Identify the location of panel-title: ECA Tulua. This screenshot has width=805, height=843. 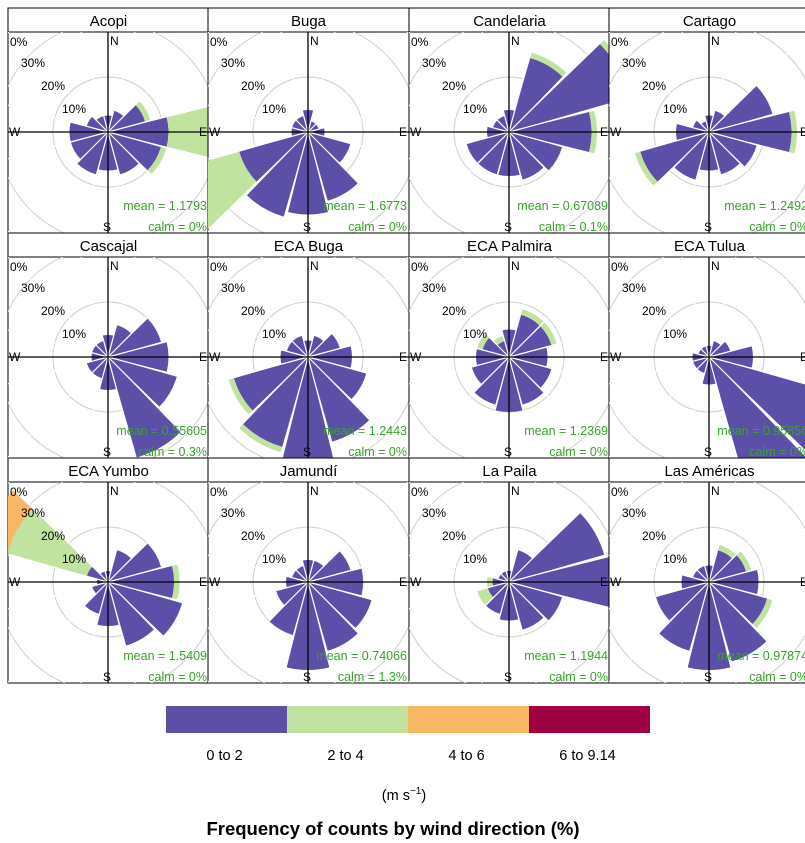
(710, 246).